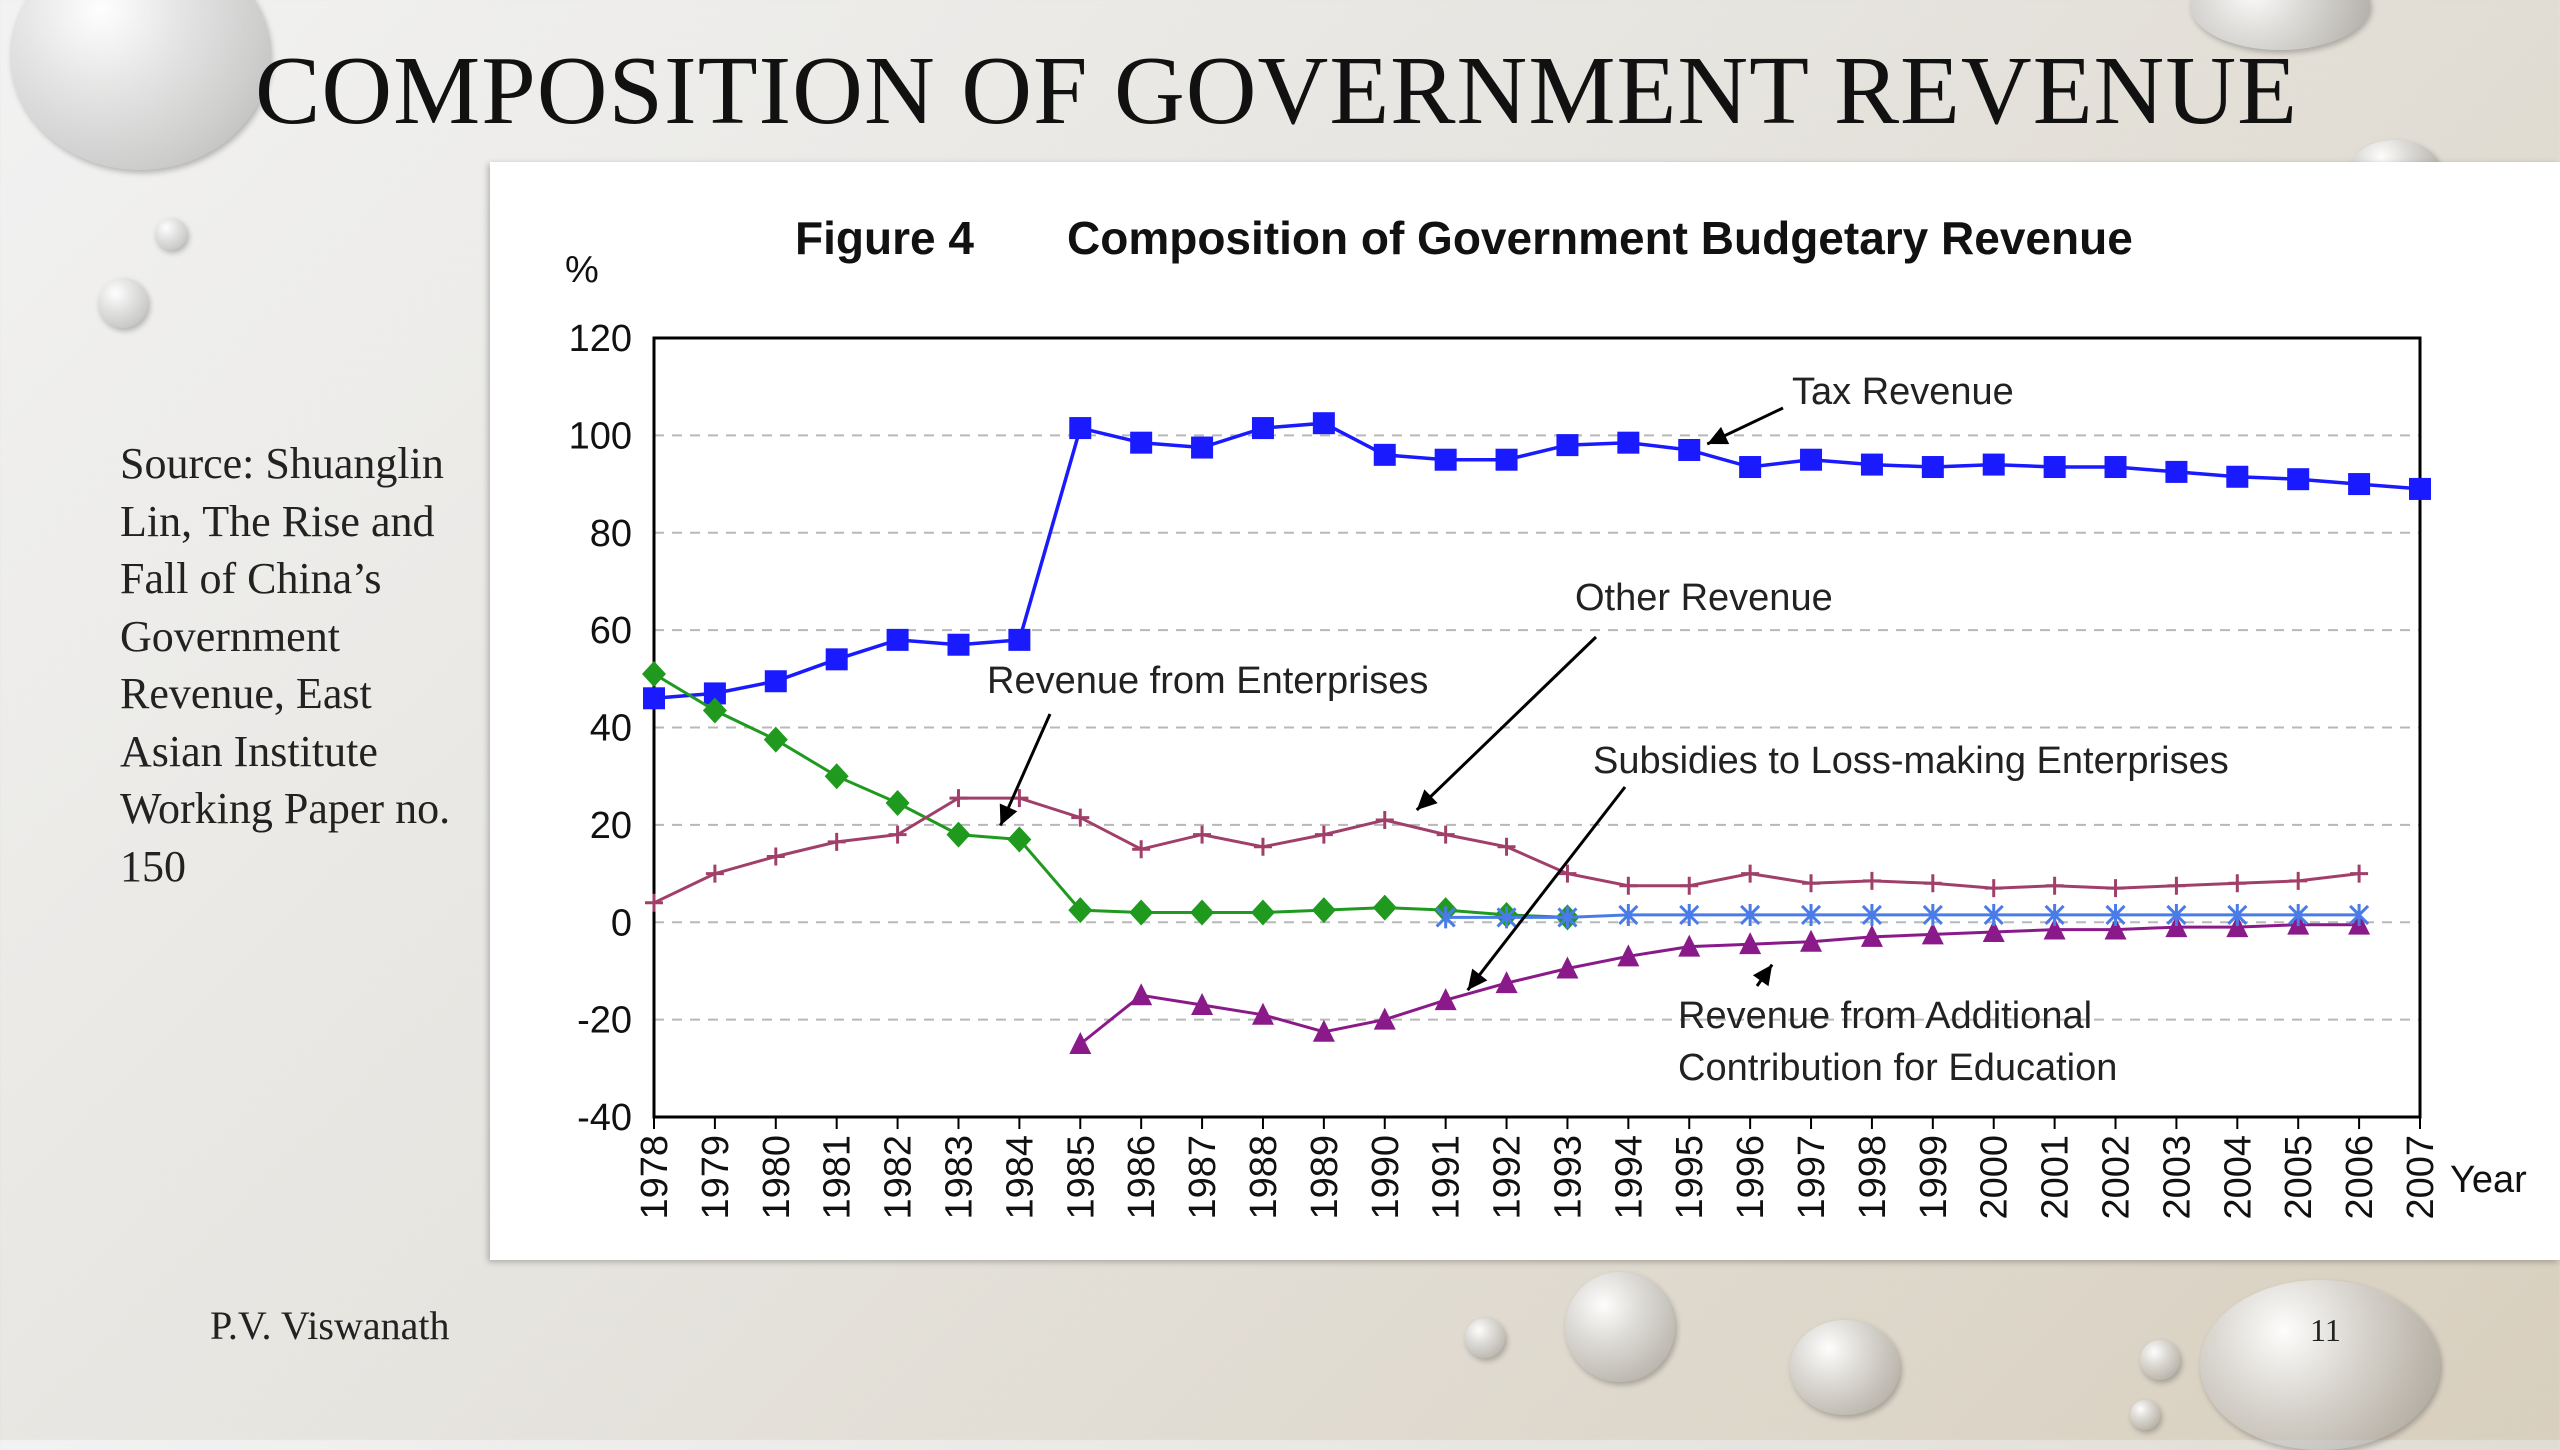 This screenshot has width=2560, height=1450. Describe the element at coordinates (1386, 1177) in the screenshot. I see `x-tick-label: 1990` at that location.